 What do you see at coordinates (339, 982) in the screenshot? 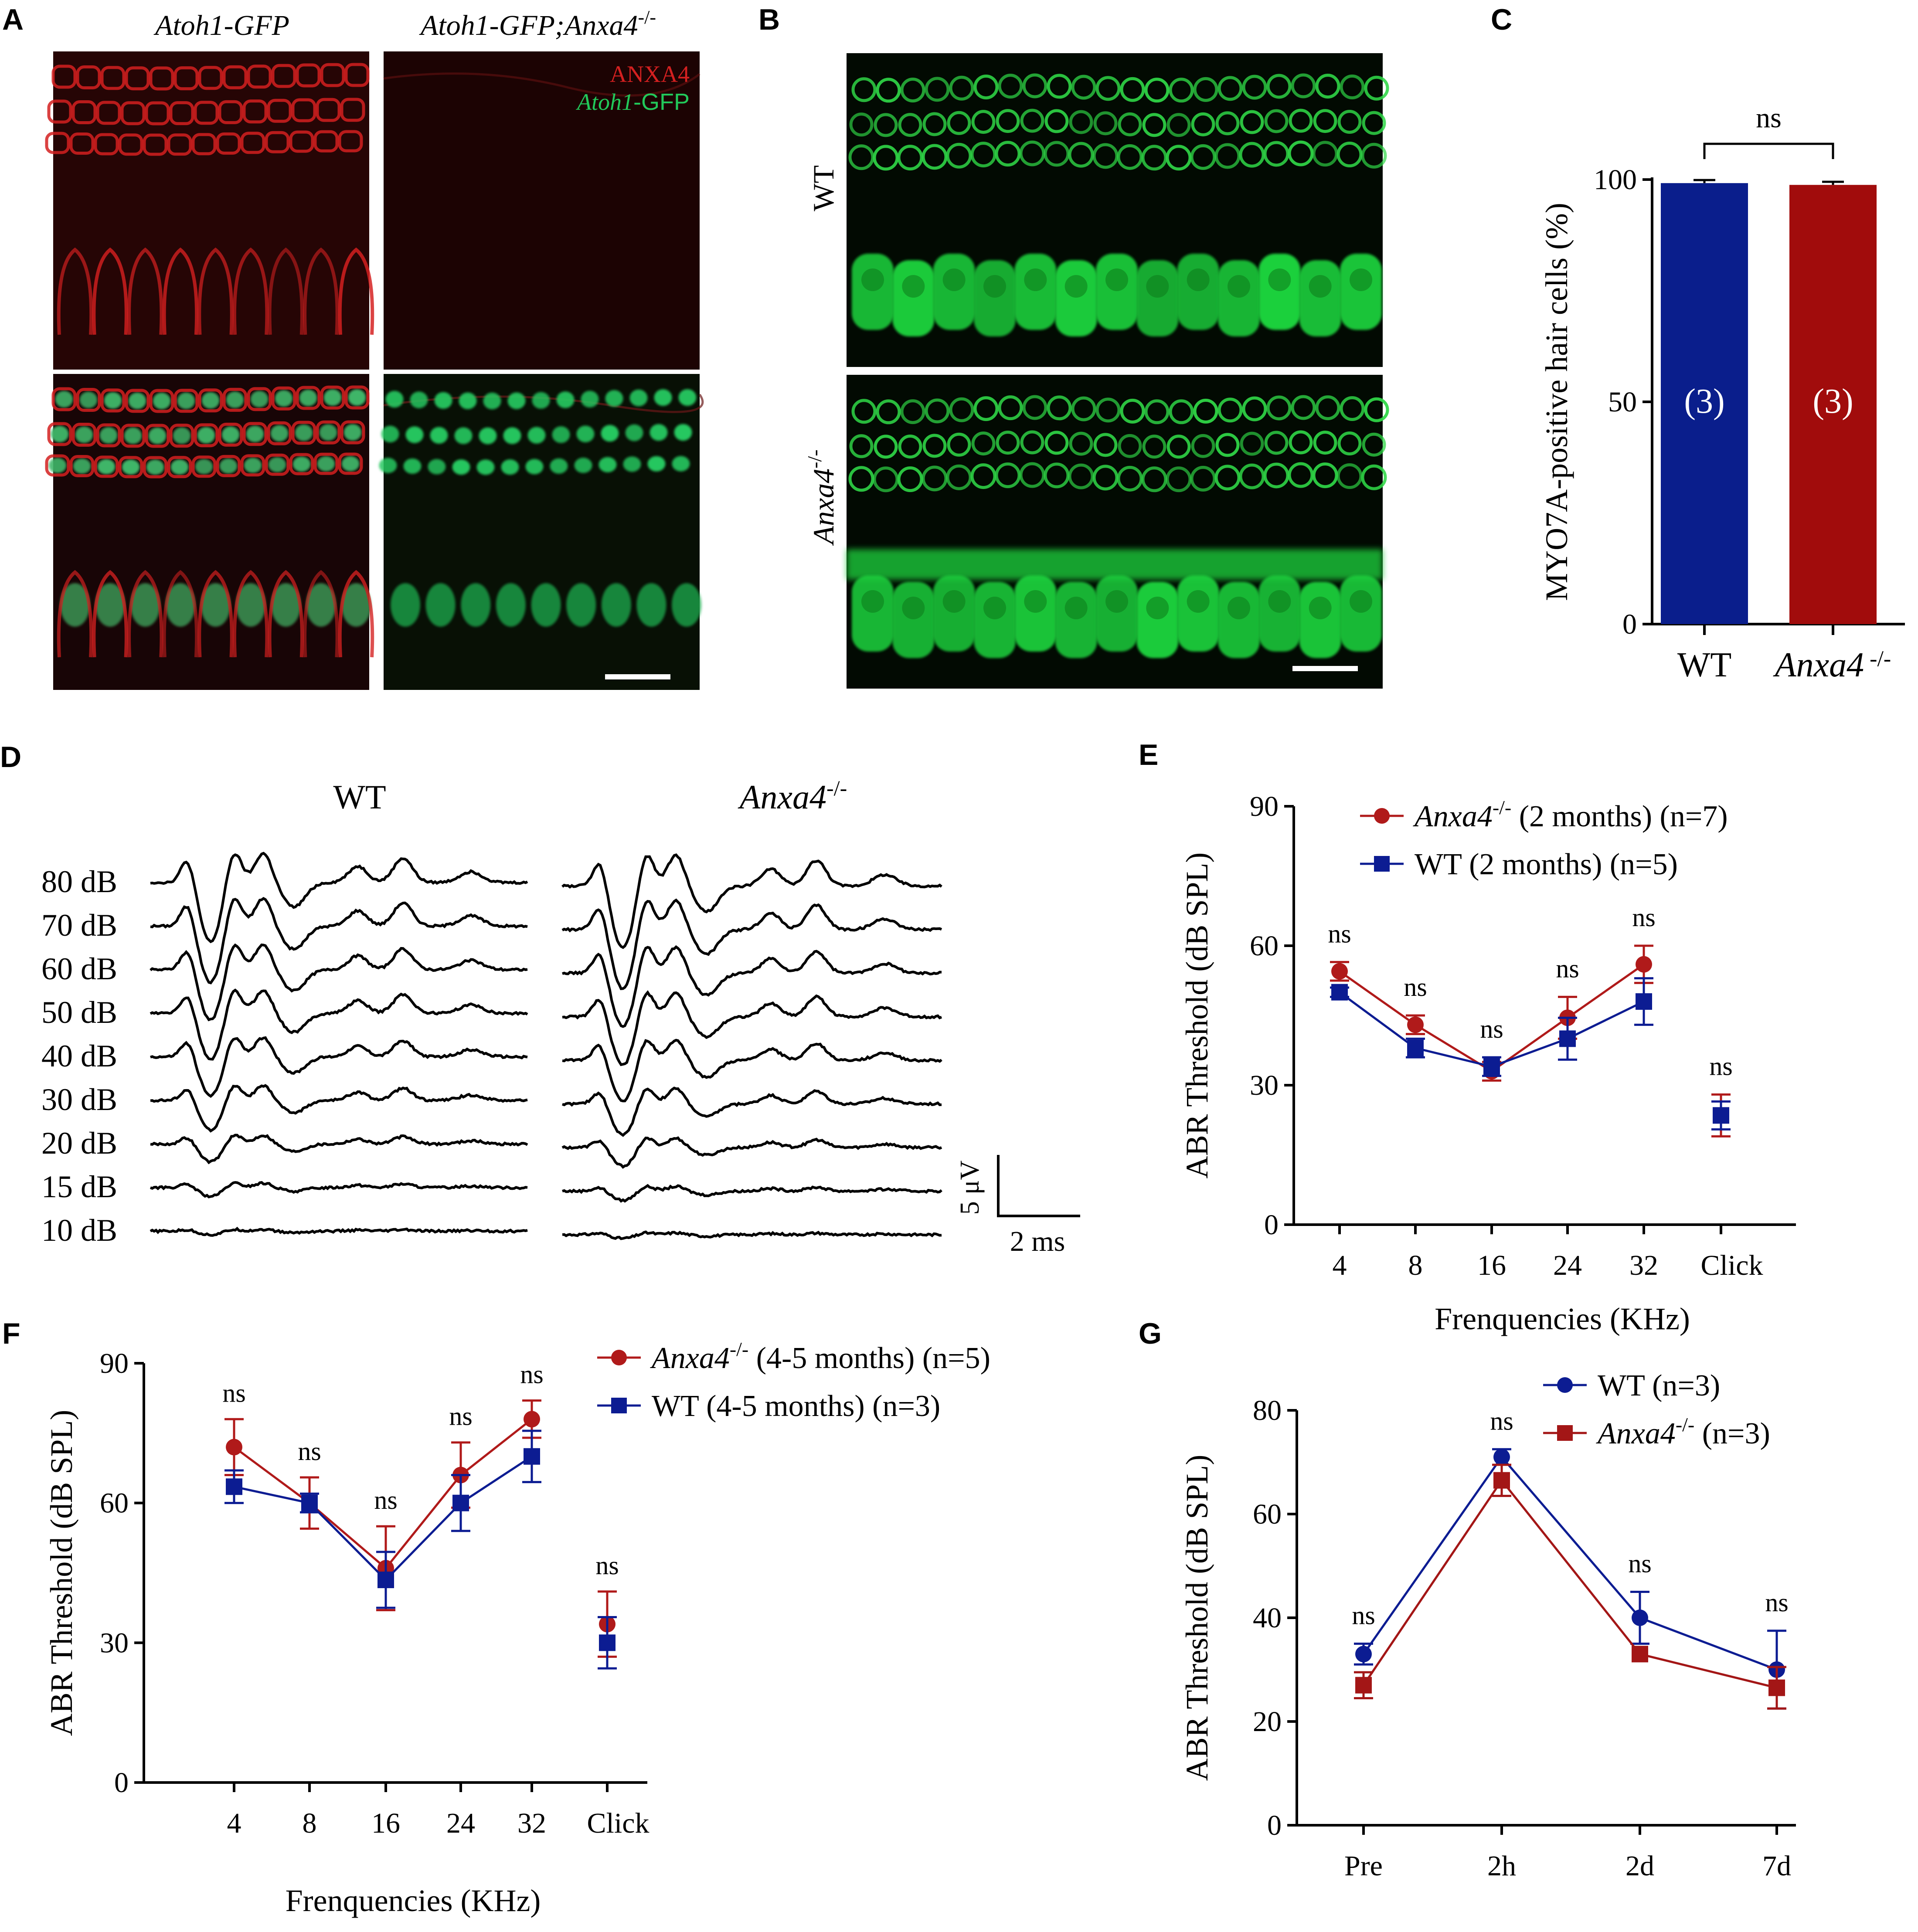
I see `abr-trace-wt` at bounding box center [339, 982].